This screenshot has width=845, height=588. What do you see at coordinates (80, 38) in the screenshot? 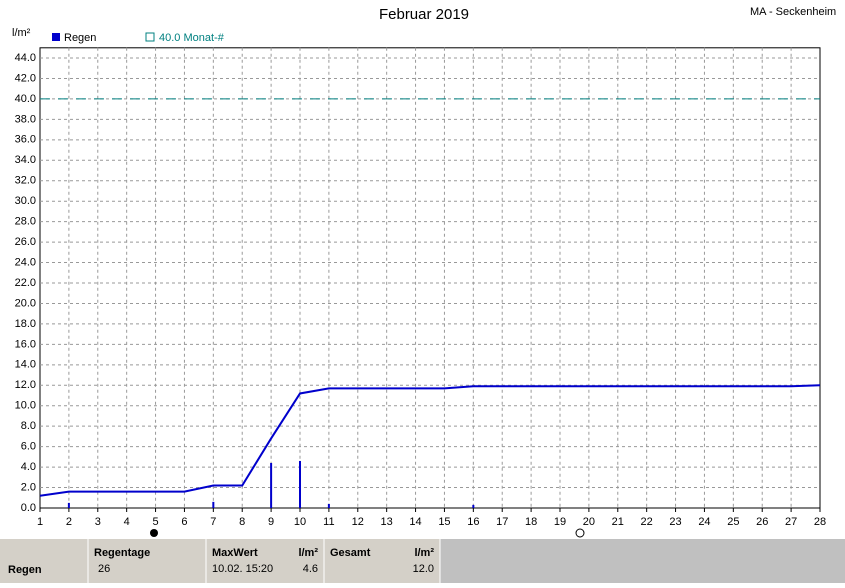
I see `legend-label: Regen` at bounding box center [80, 38].